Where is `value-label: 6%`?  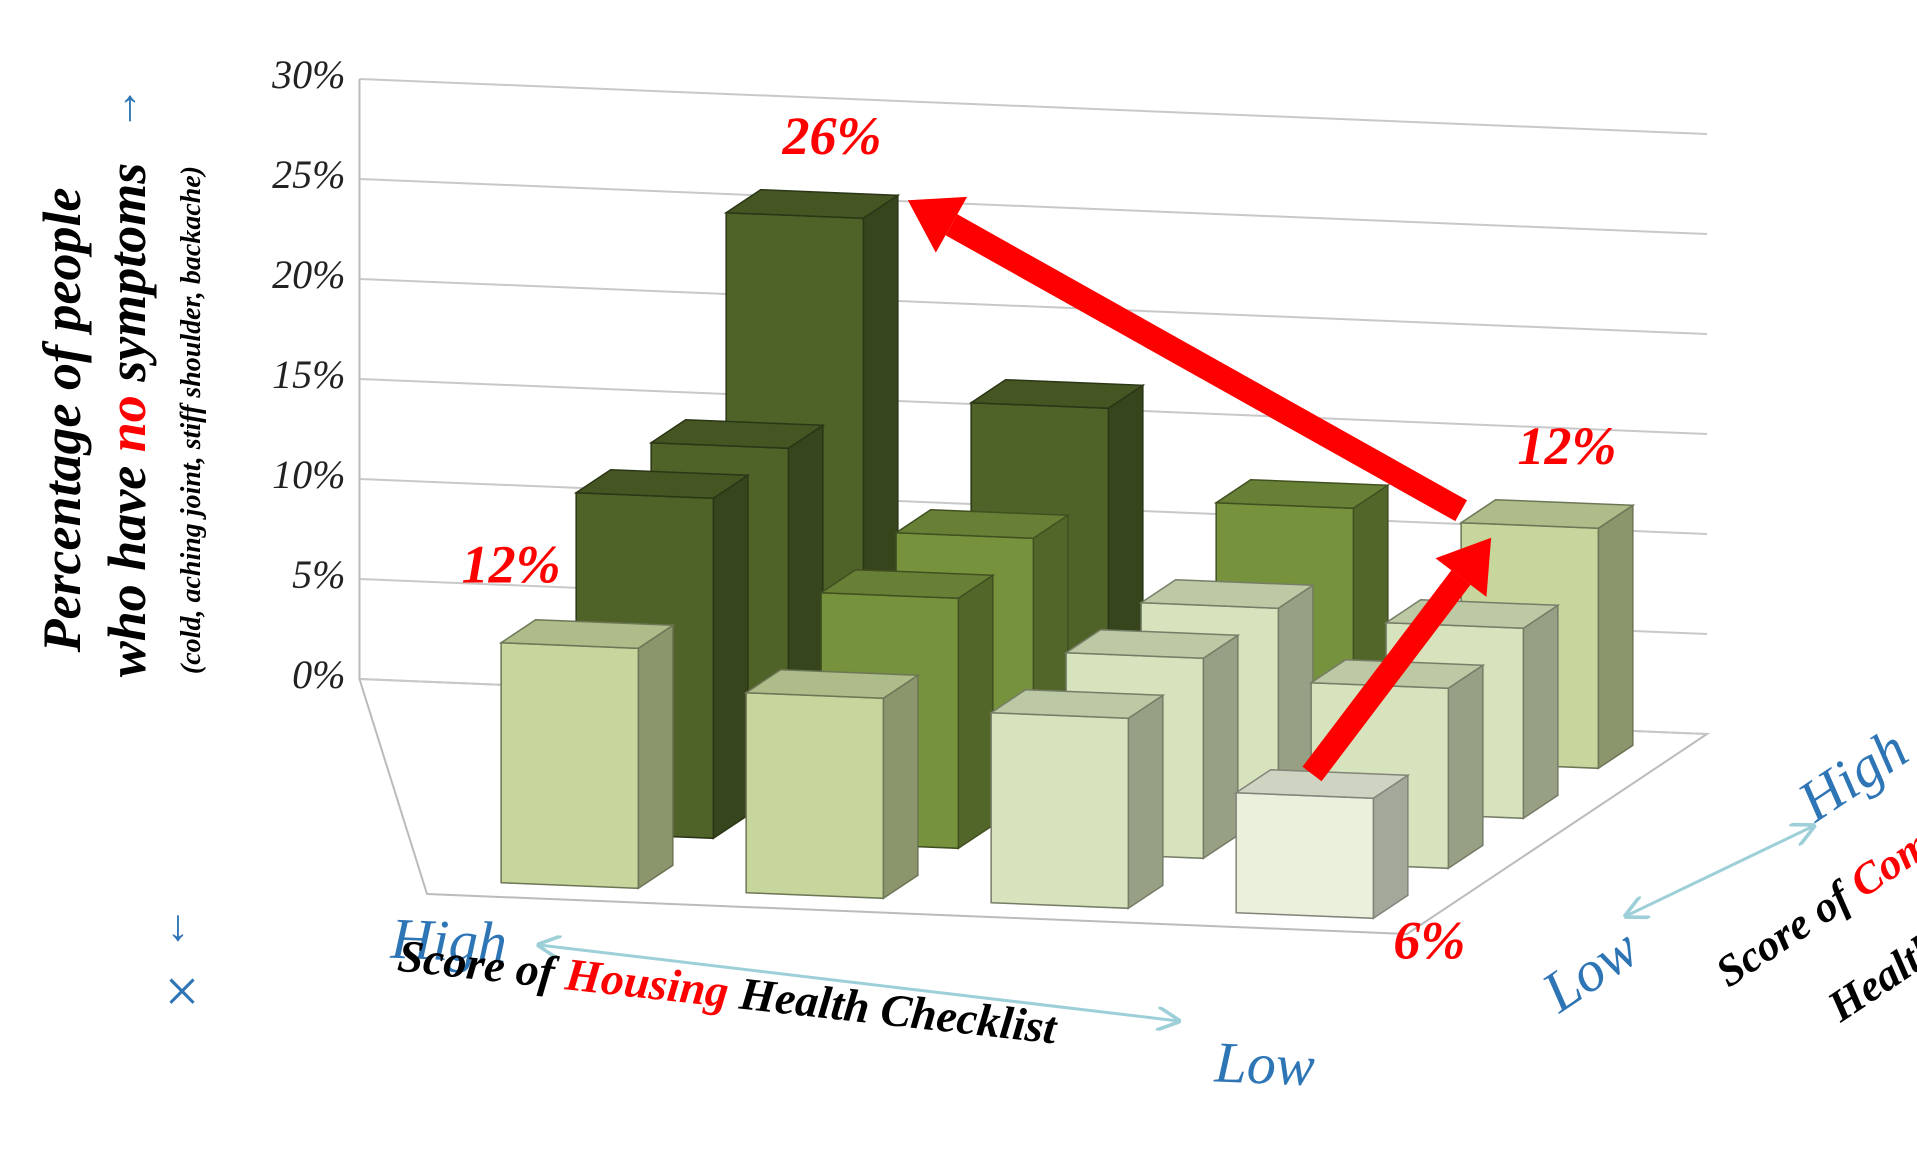
value-label: 6% is located at coordinates (1429, 940).